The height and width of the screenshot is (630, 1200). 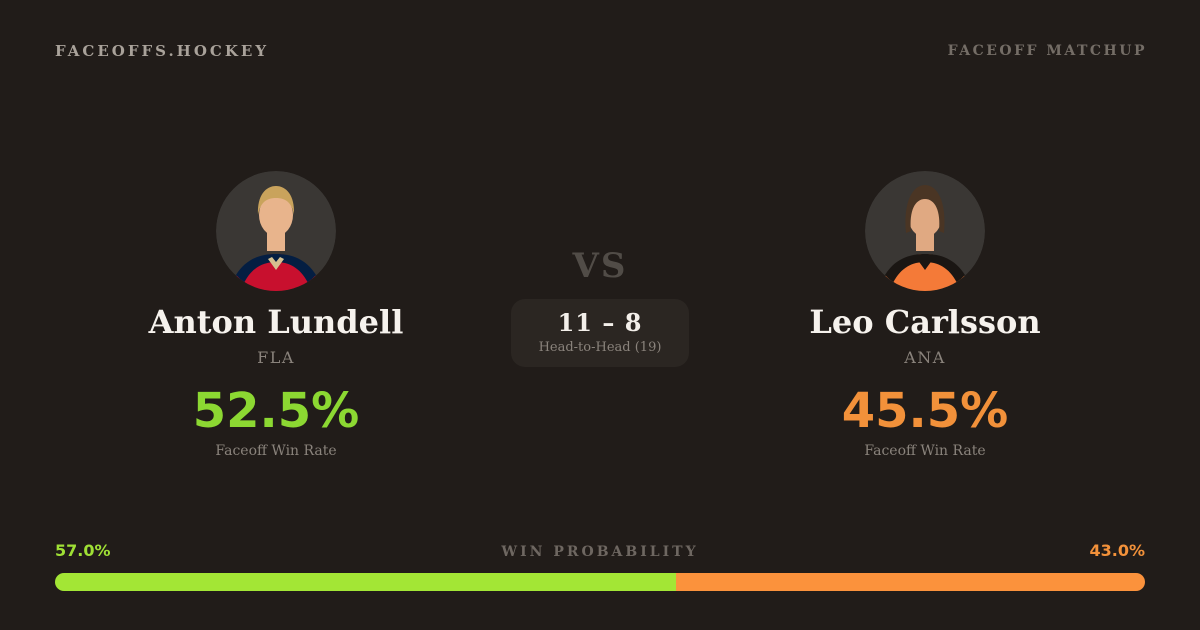 What do you see at coordinates (600, 348) in the screenshot?
I see `head-to-head-caption: Head-to-Head (19)` at bounding box center [600, 348].